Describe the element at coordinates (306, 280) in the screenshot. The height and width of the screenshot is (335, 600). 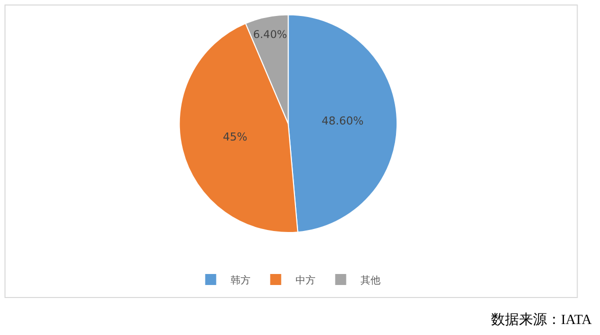
I see `legend-label: 中方` at that location.